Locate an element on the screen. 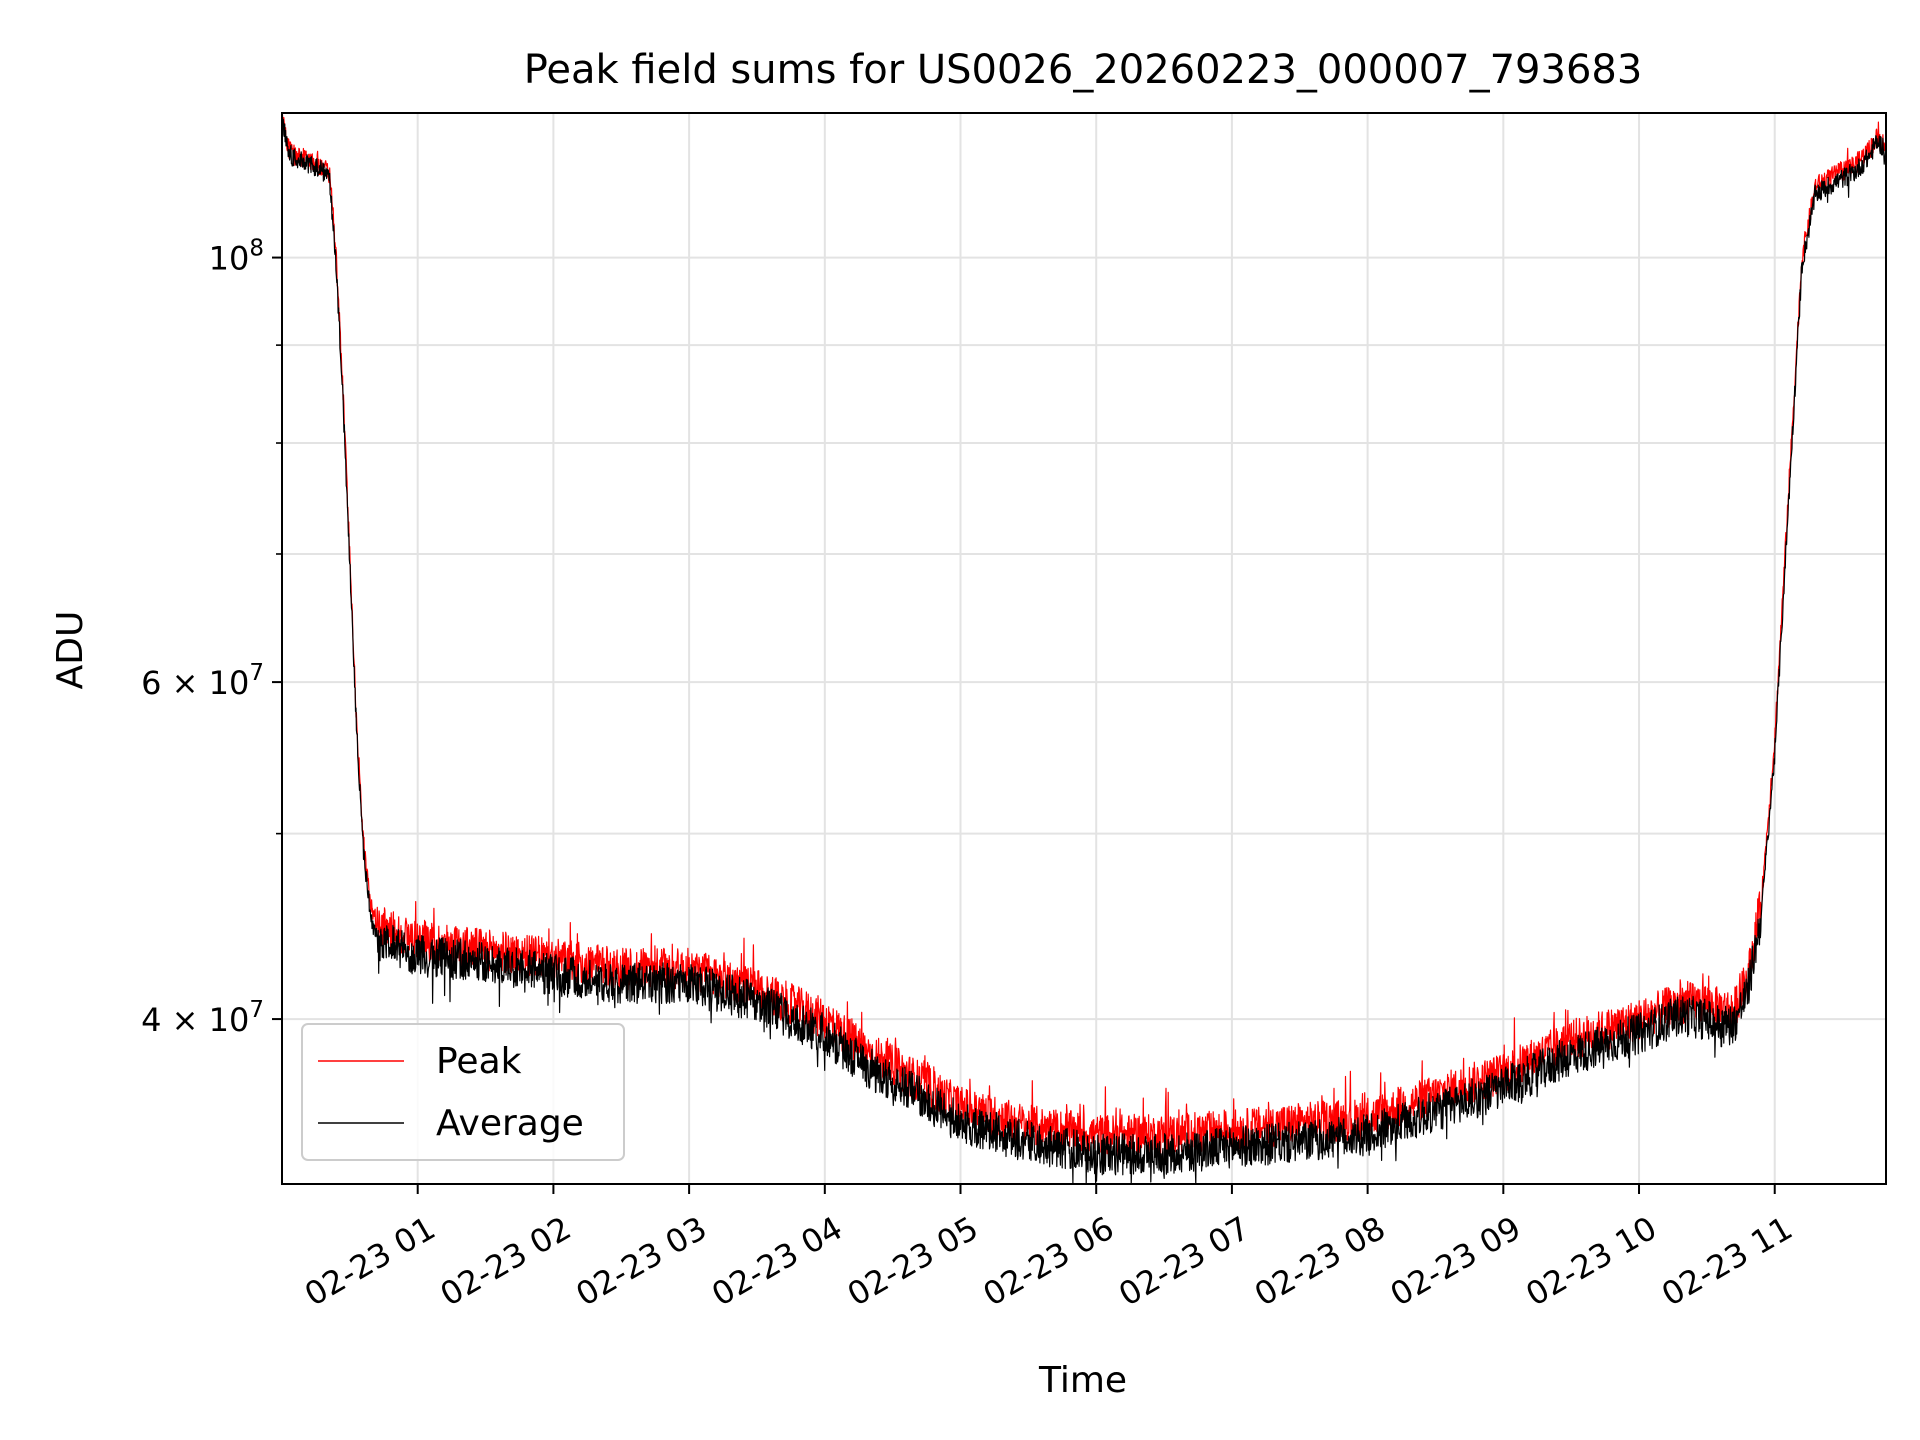 The height and width of the screenshot is (1440, 1920). legend: Peak Average is located at coordinates (463, 1092).